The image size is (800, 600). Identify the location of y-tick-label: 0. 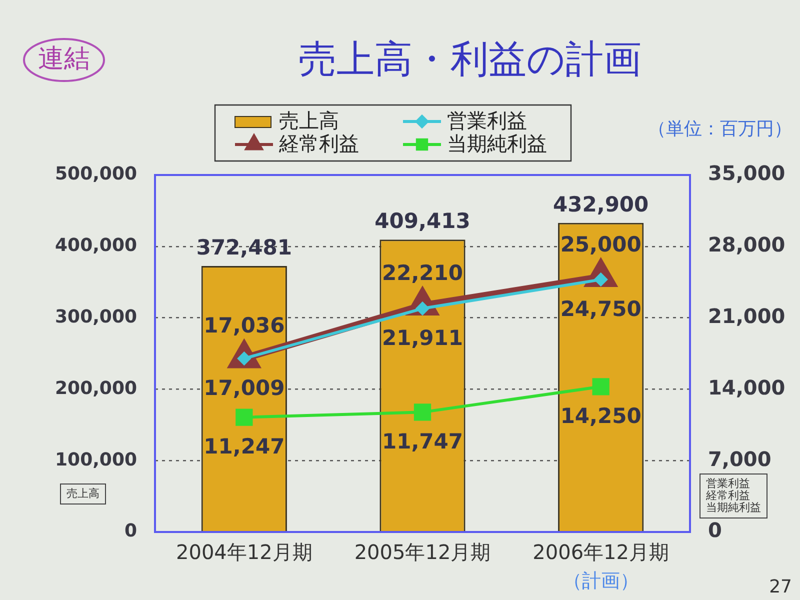
(130, 531).